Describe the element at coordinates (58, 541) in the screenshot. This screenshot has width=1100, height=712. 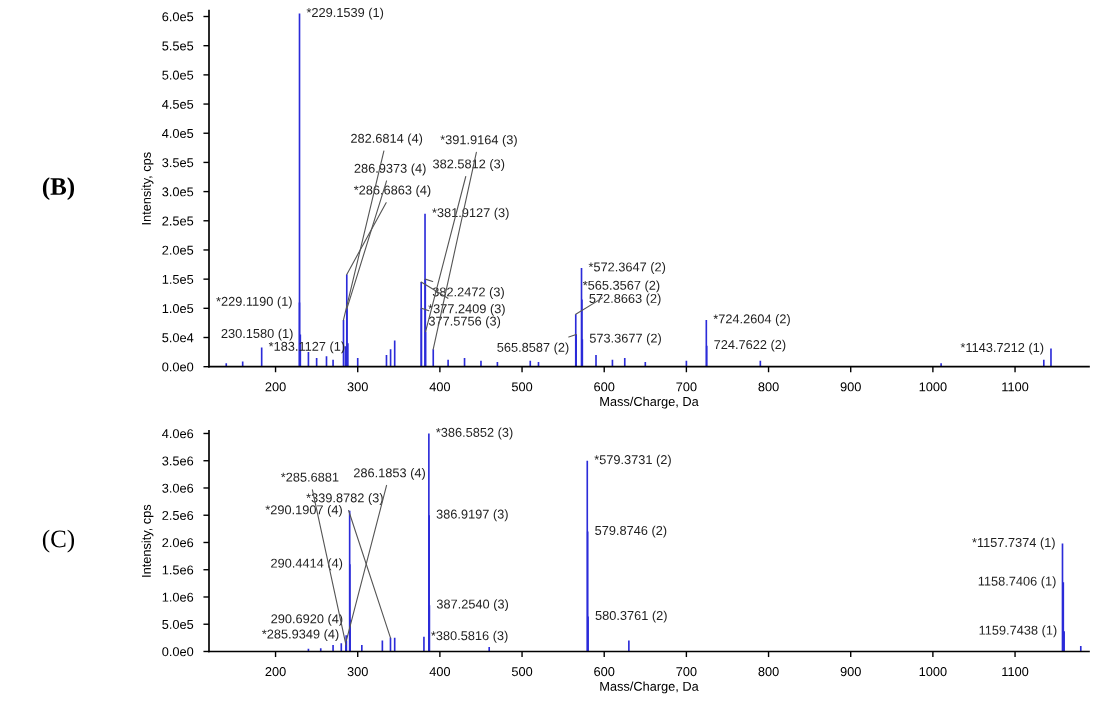
I see `text: (C)` at that location.